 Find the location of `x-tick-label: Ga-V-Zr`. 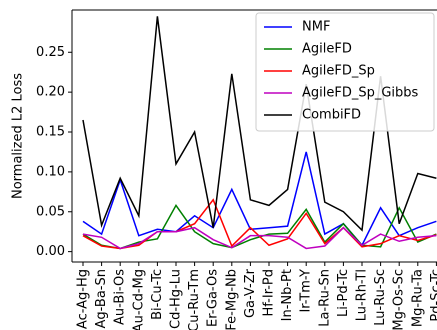

x-tick-label: Ga-V-Zr is located at coordinates (250, 293).